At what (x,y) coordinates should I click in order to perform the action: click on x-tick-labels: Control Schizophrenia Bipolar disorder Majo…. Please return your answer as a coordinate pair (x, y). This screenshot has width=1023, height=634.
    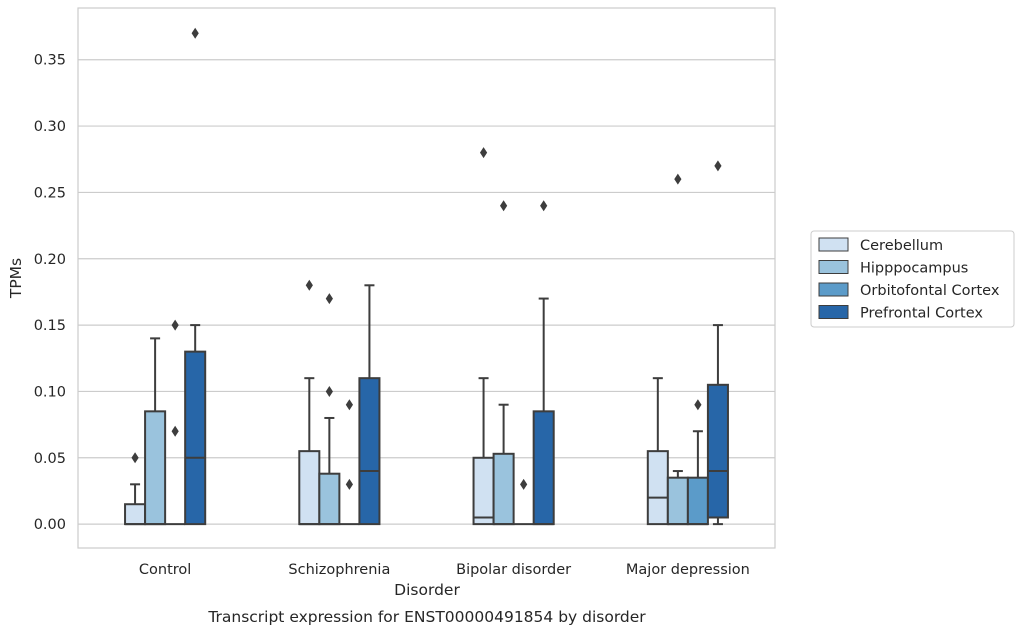
    Looking at the image, I should click on (444, 570).